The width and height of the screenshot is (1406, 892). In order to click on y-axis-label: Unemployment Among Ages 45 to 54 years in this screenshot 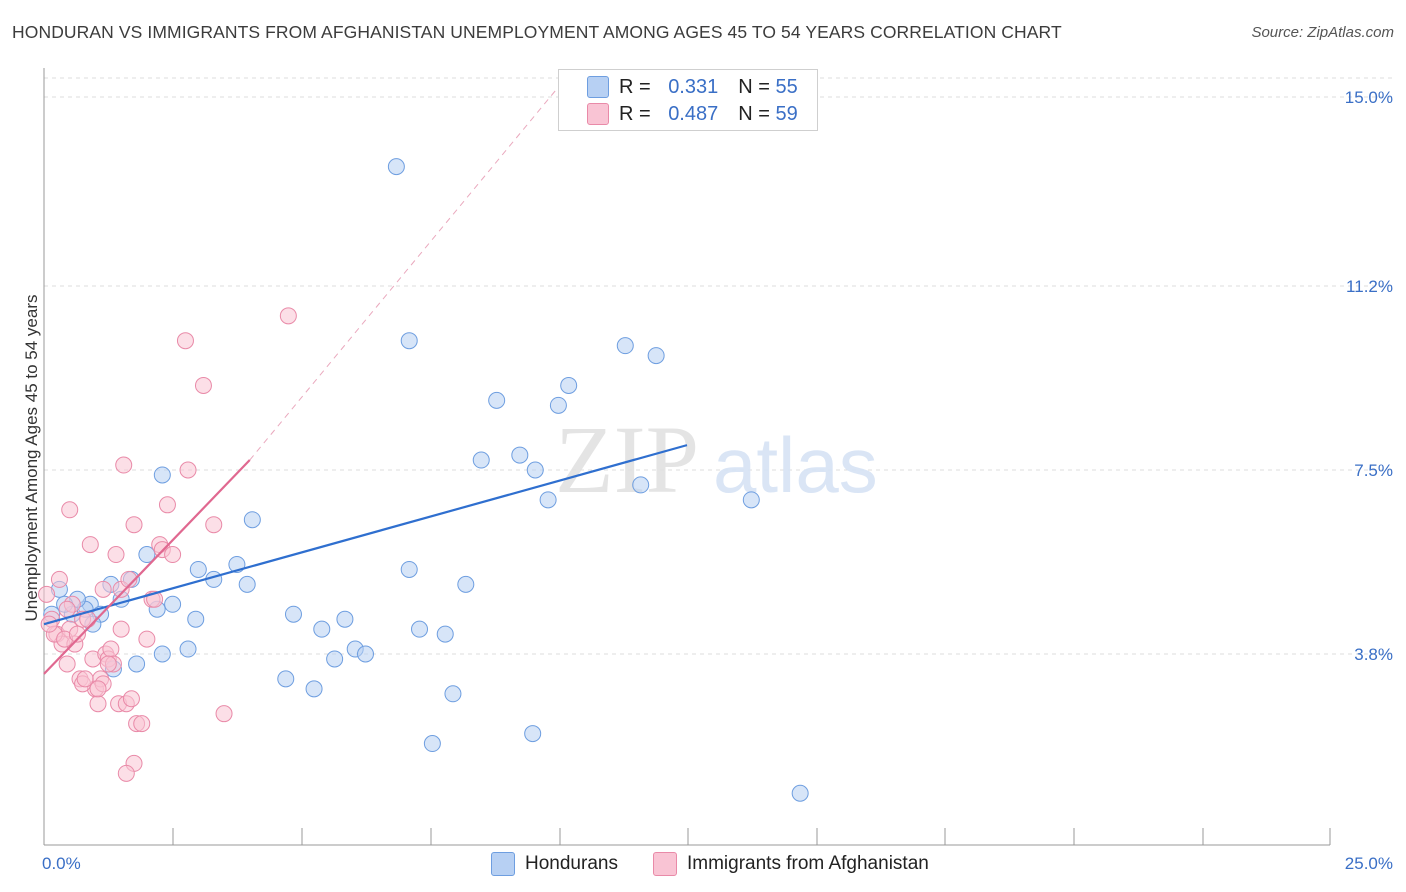, I will do `click(31, 458)`.